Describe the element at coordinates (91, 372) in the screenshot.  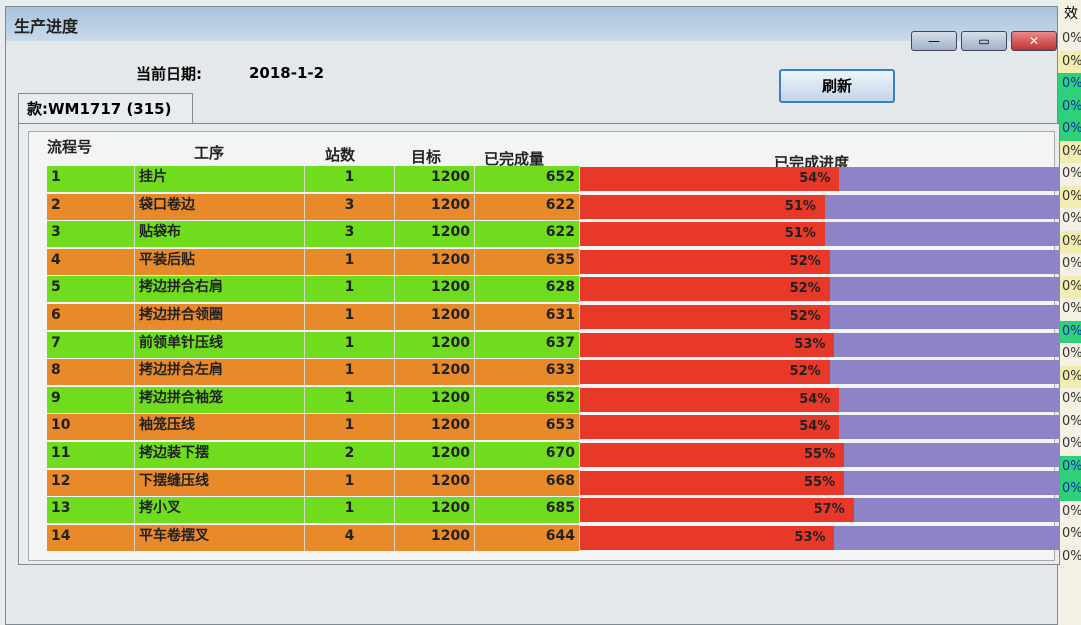
I see `cell-no: 8` at that location.